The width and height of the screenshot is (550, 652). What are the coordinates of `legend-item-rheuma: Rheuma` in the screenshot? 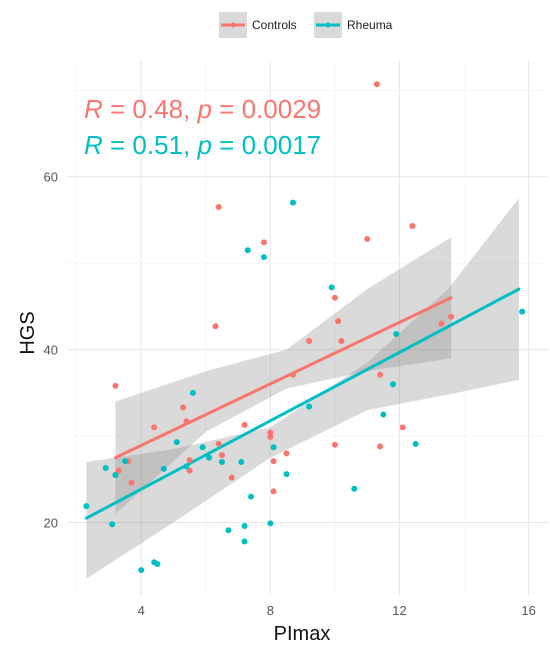 It's located at (353, 25).